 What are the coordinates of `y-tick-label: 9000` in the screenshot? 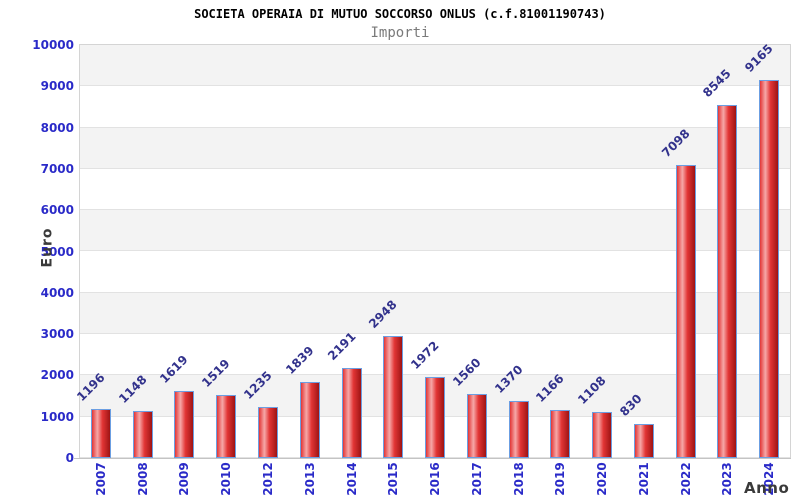 It's located at (57, 86).